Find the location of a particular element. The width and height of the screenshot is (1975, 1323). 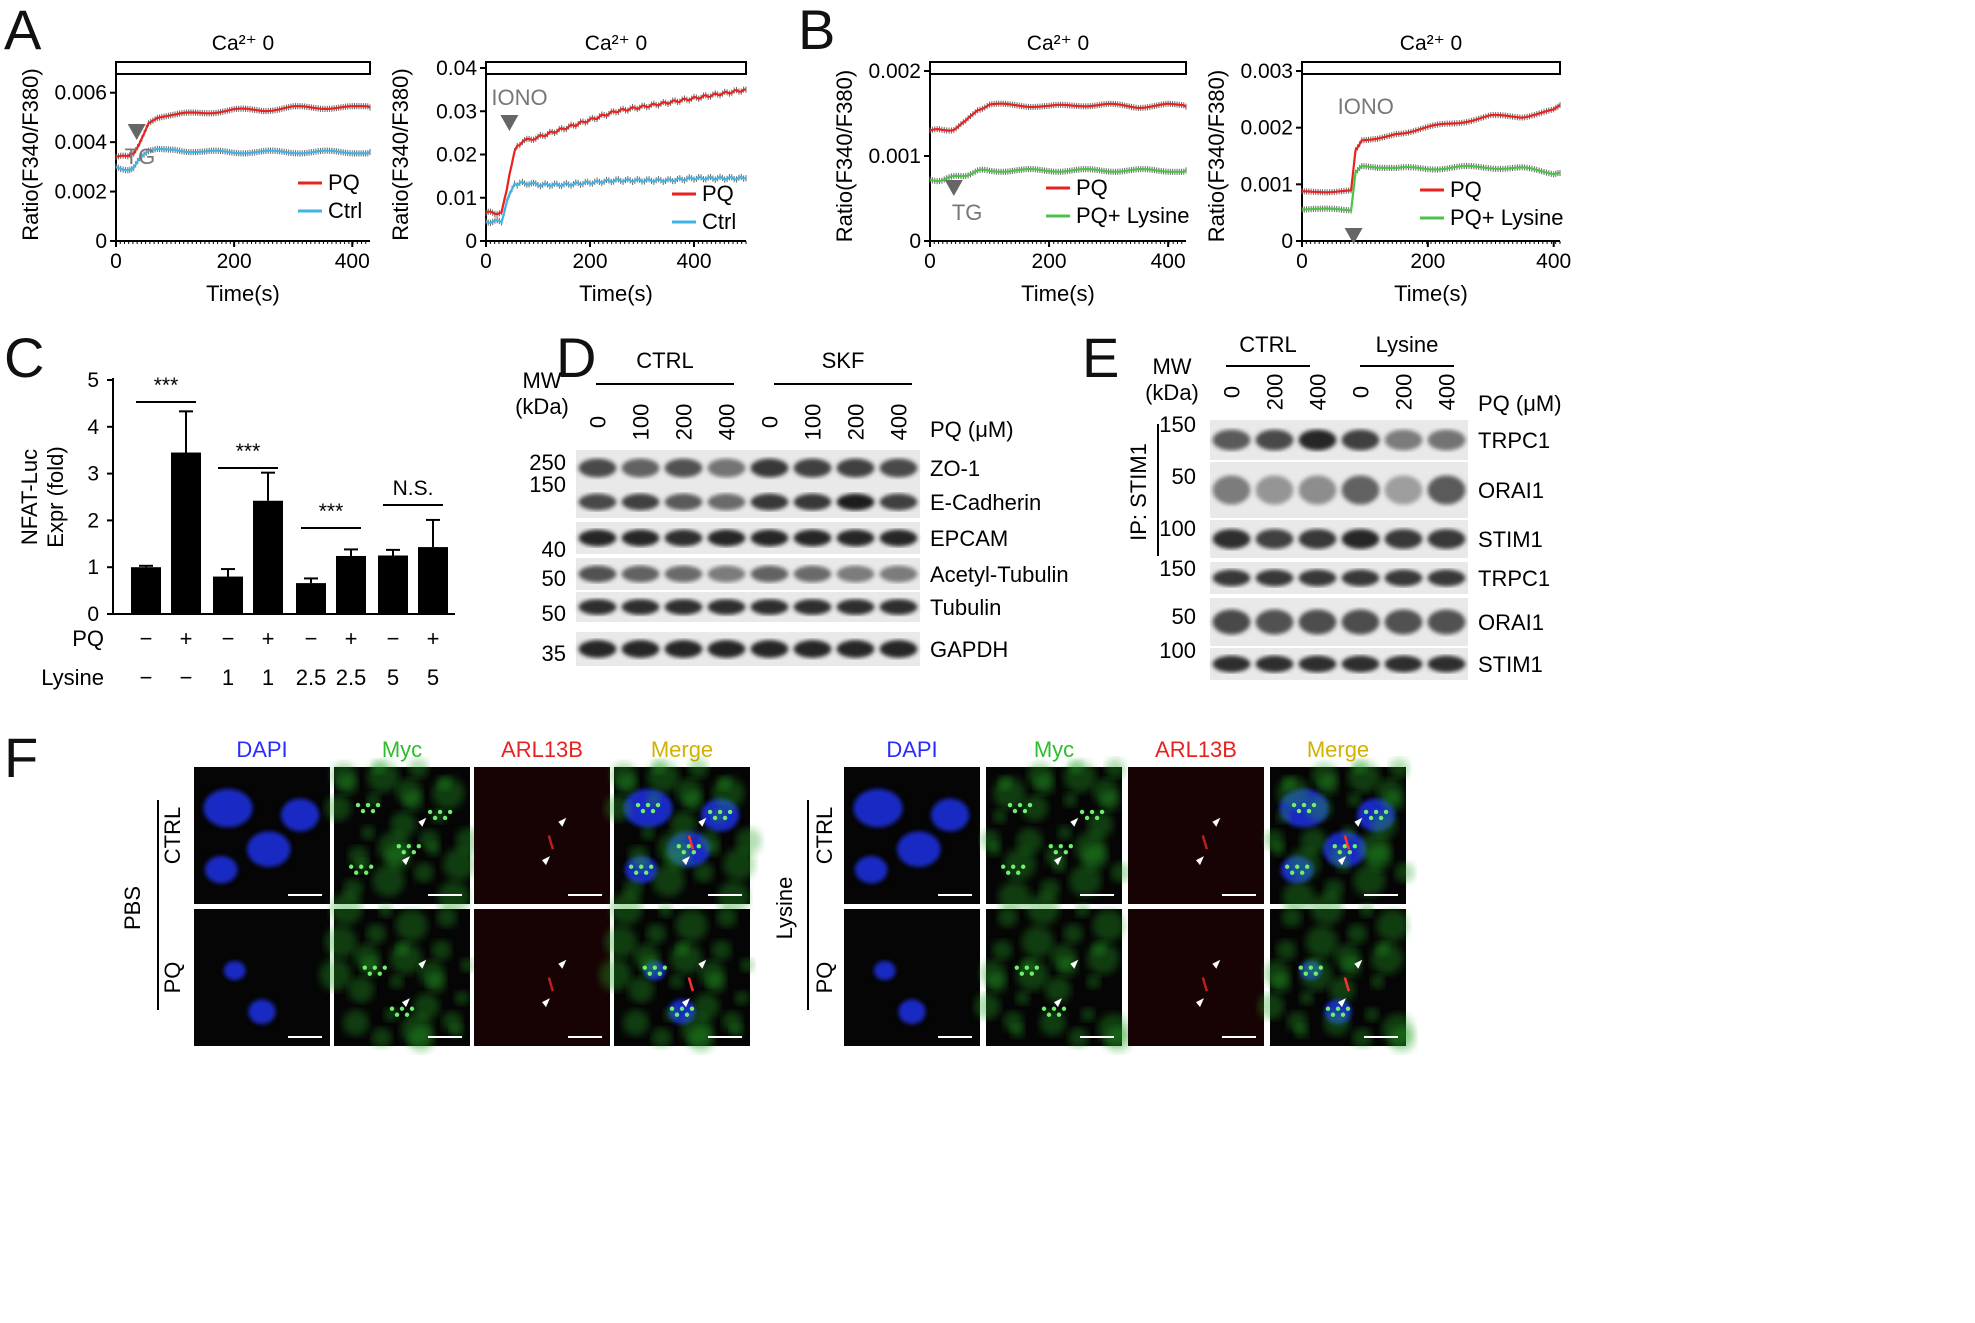

nucleus is located at coordinates (234, 971).